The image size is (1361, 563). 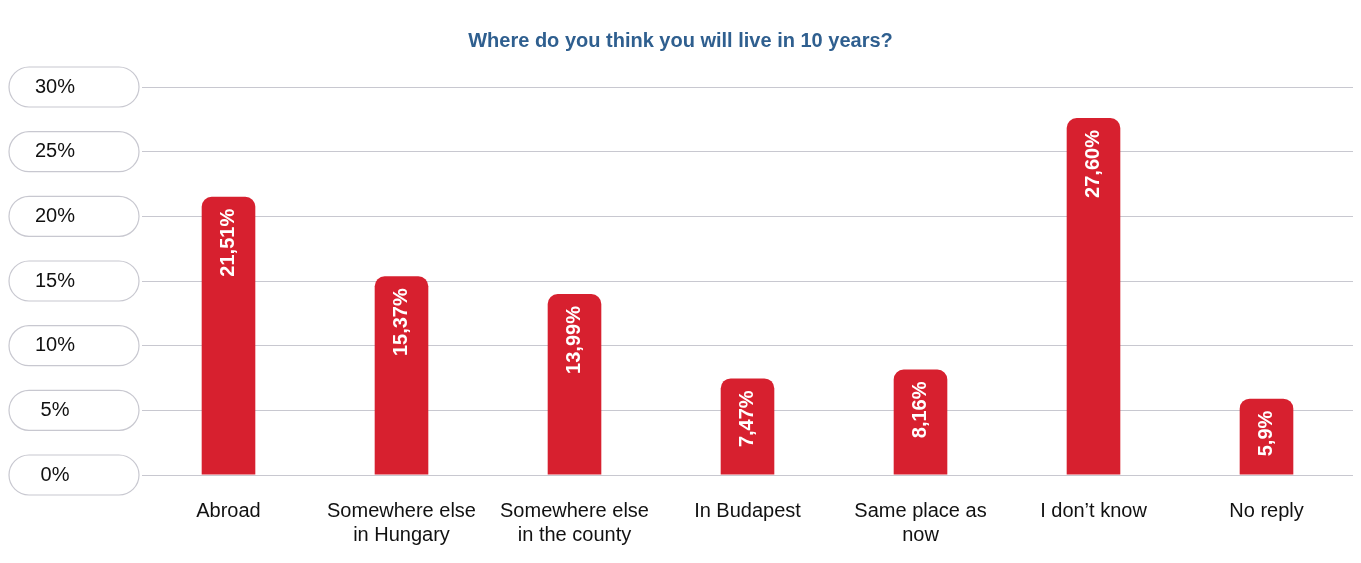 What do you see at coordinates (55, 150) in the screenshot?
I see `y-tick-label: 25%` at bounding box center [55, 150].